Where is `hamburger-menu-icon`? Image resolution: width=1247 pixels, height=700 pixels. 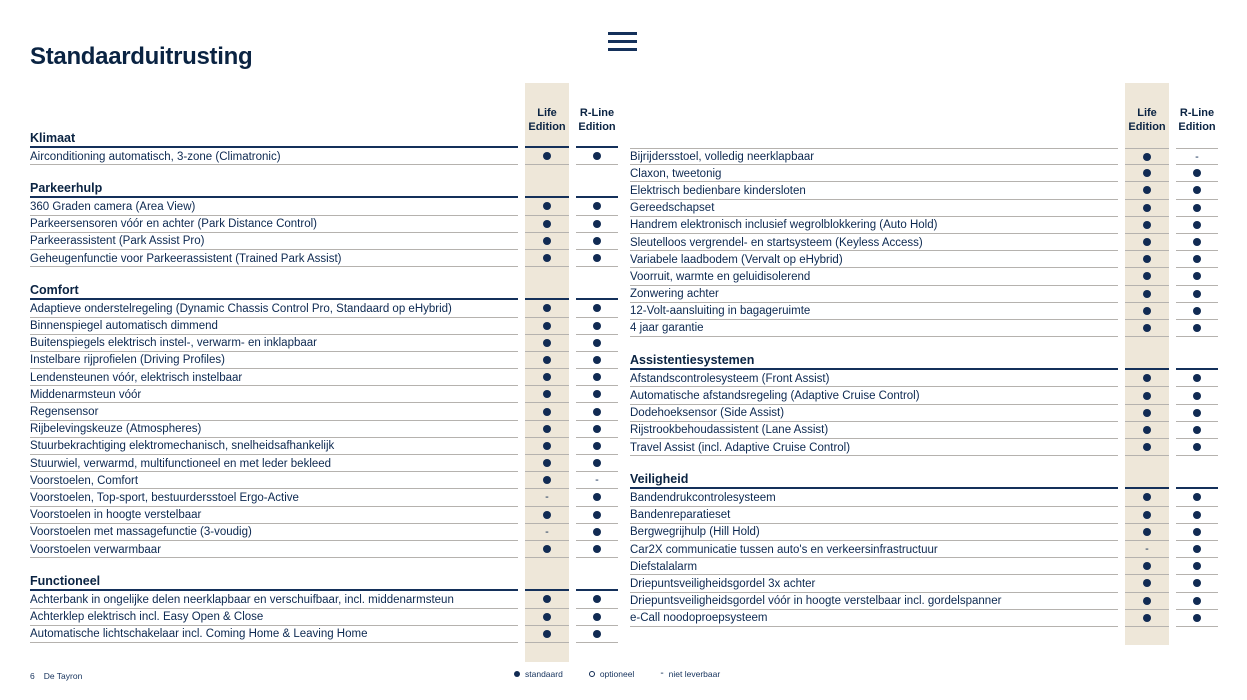 hamburger-menu-icon is located at coordinates (622, 41).